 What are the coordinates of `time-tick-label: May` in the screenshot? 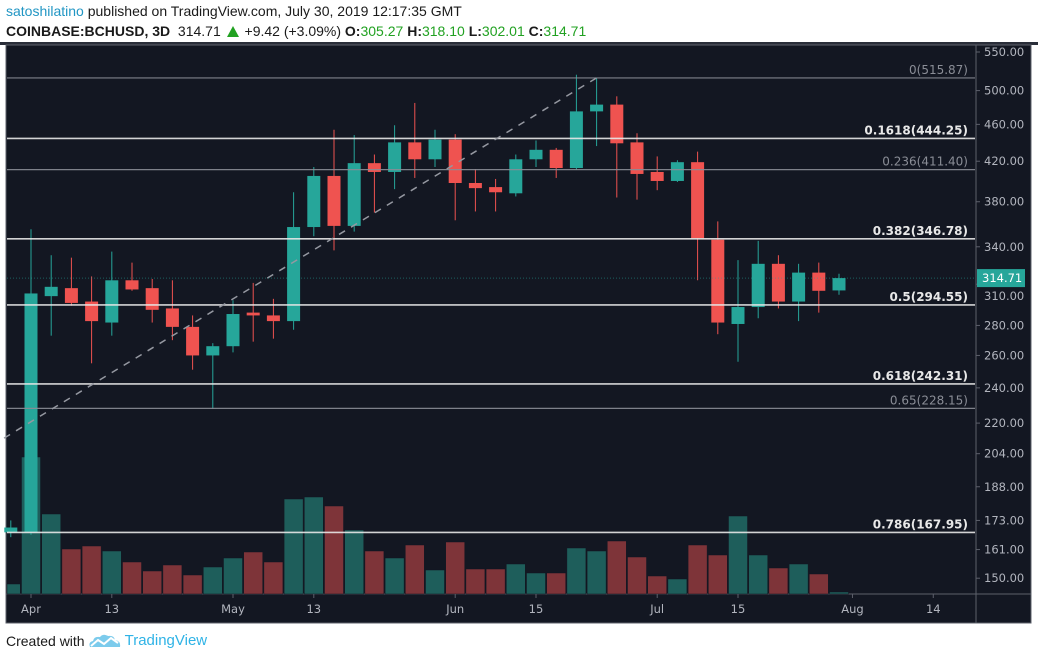 It's located at (233, 609).